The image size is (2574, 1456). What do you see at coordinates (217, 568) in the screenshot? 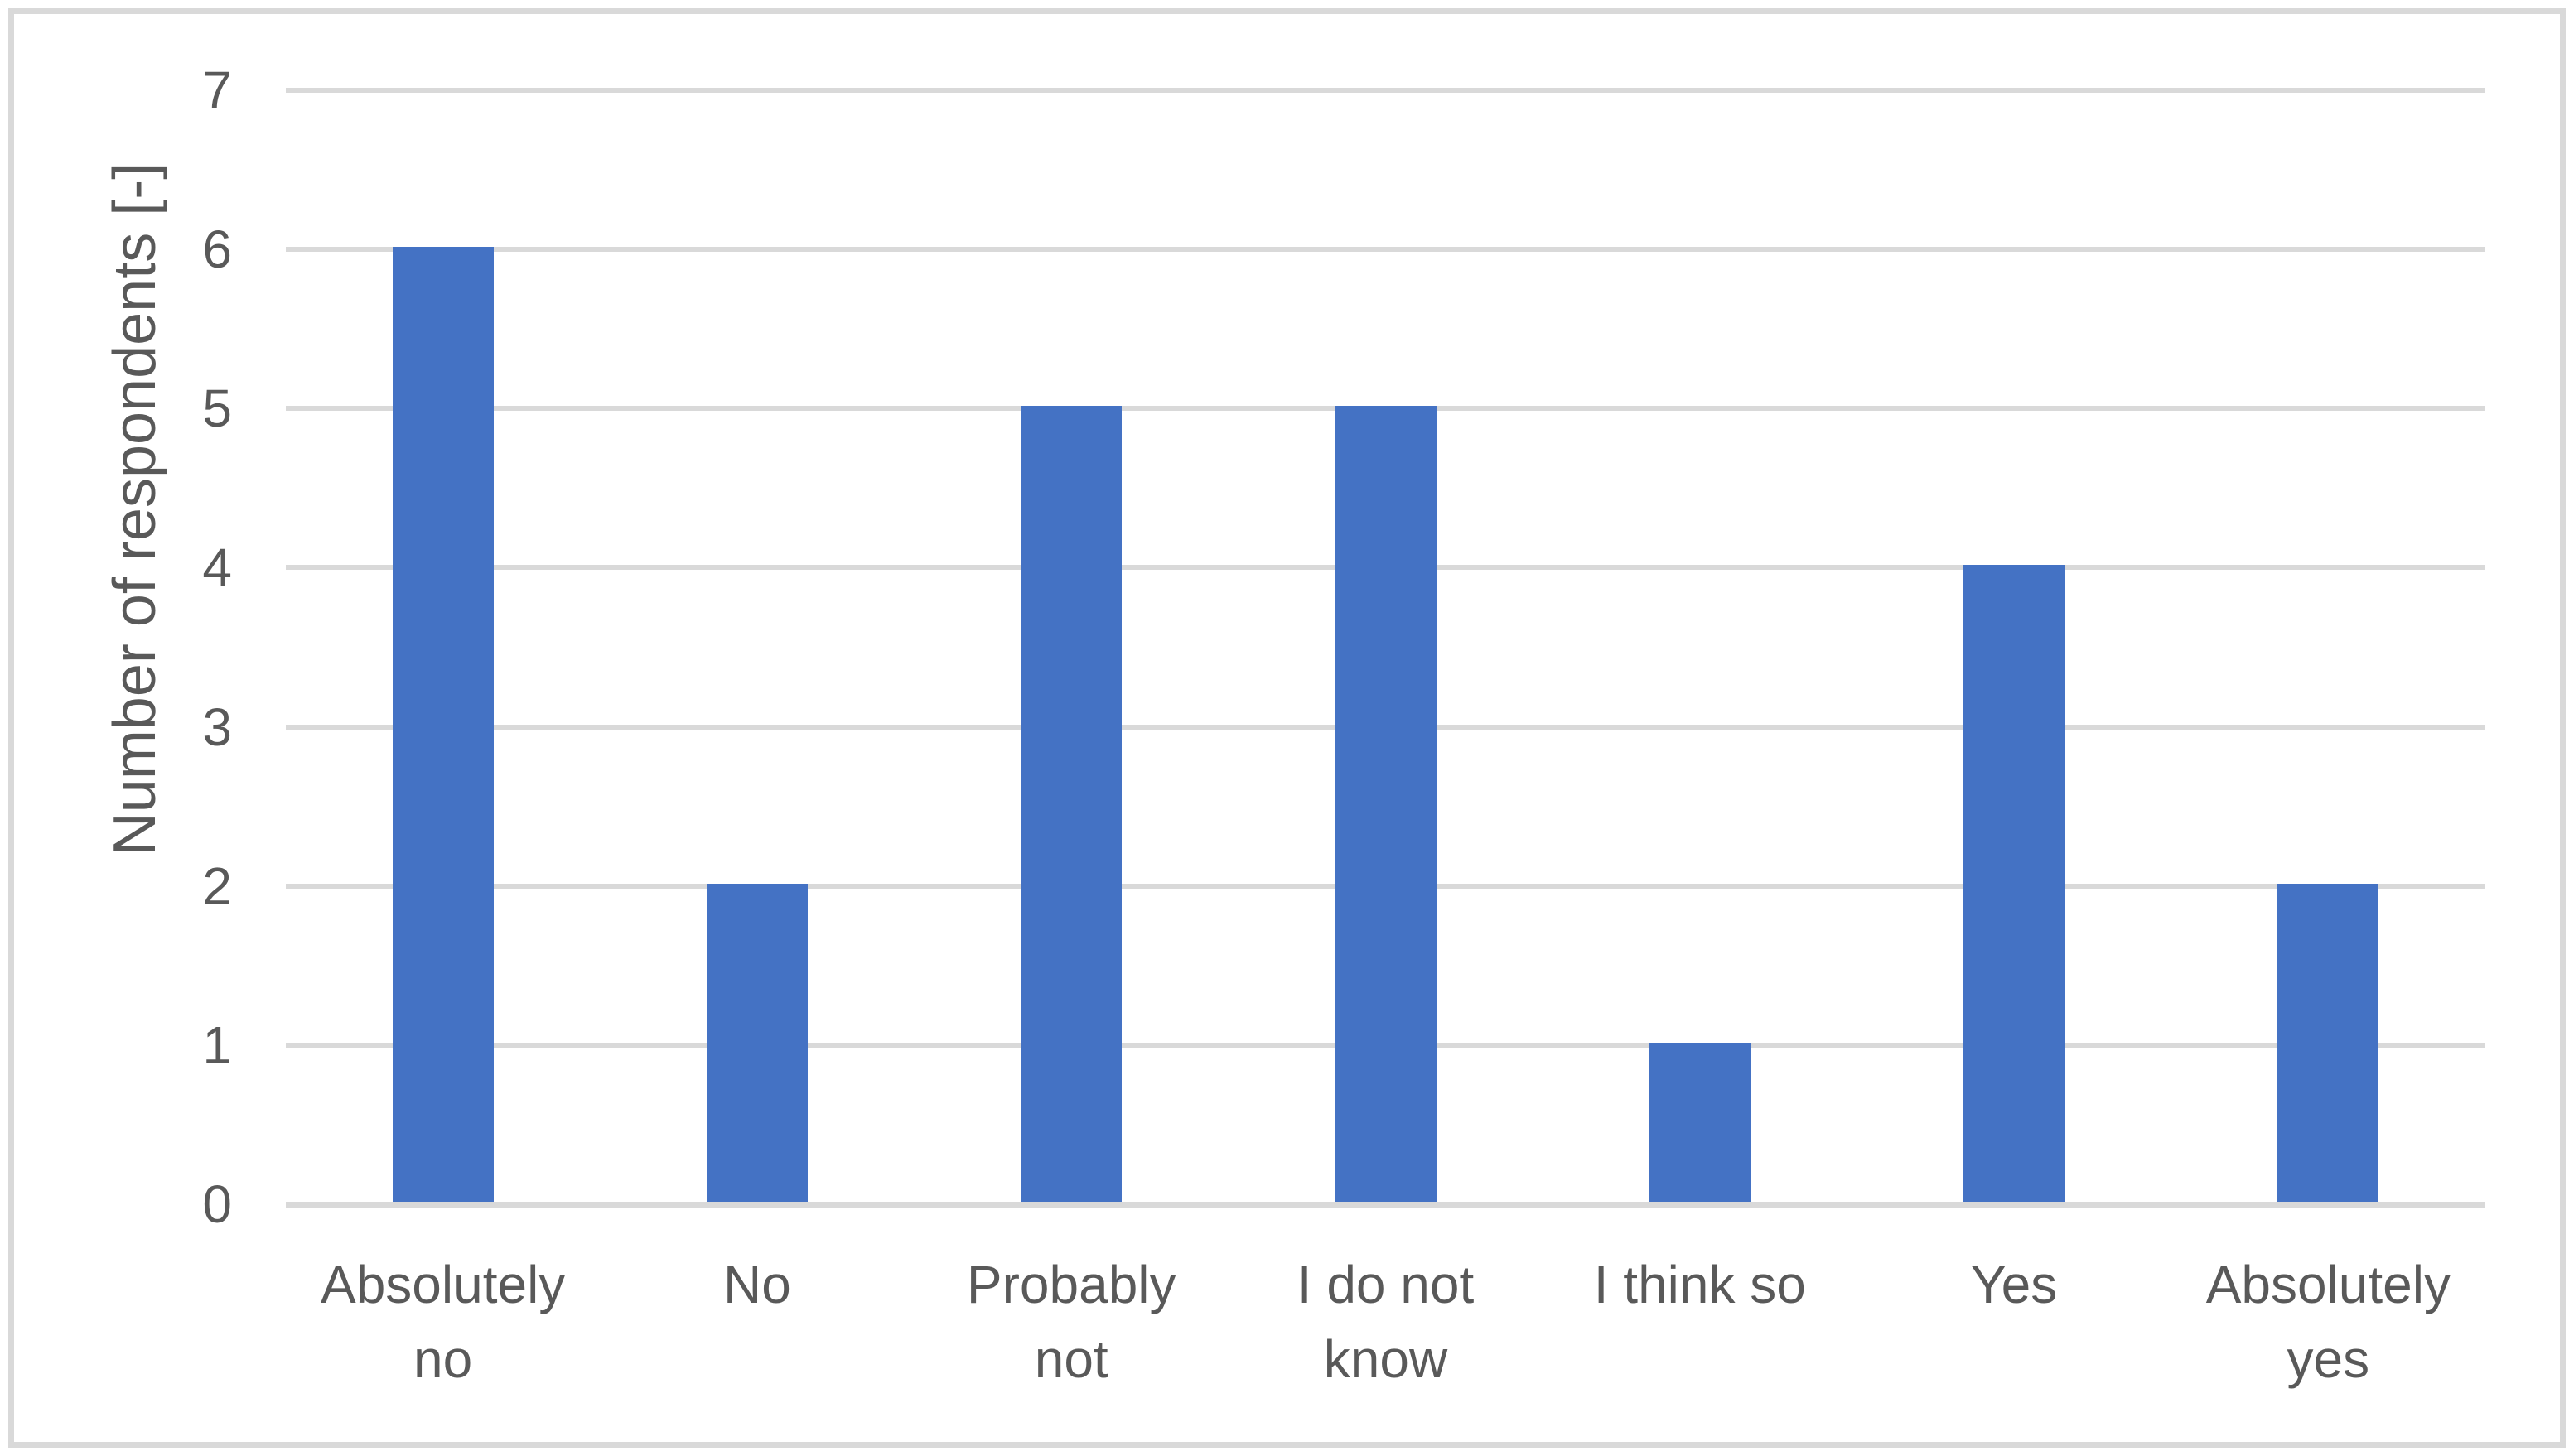
I see `y-tick-label-4: 4` at bounding box center [217, 568].